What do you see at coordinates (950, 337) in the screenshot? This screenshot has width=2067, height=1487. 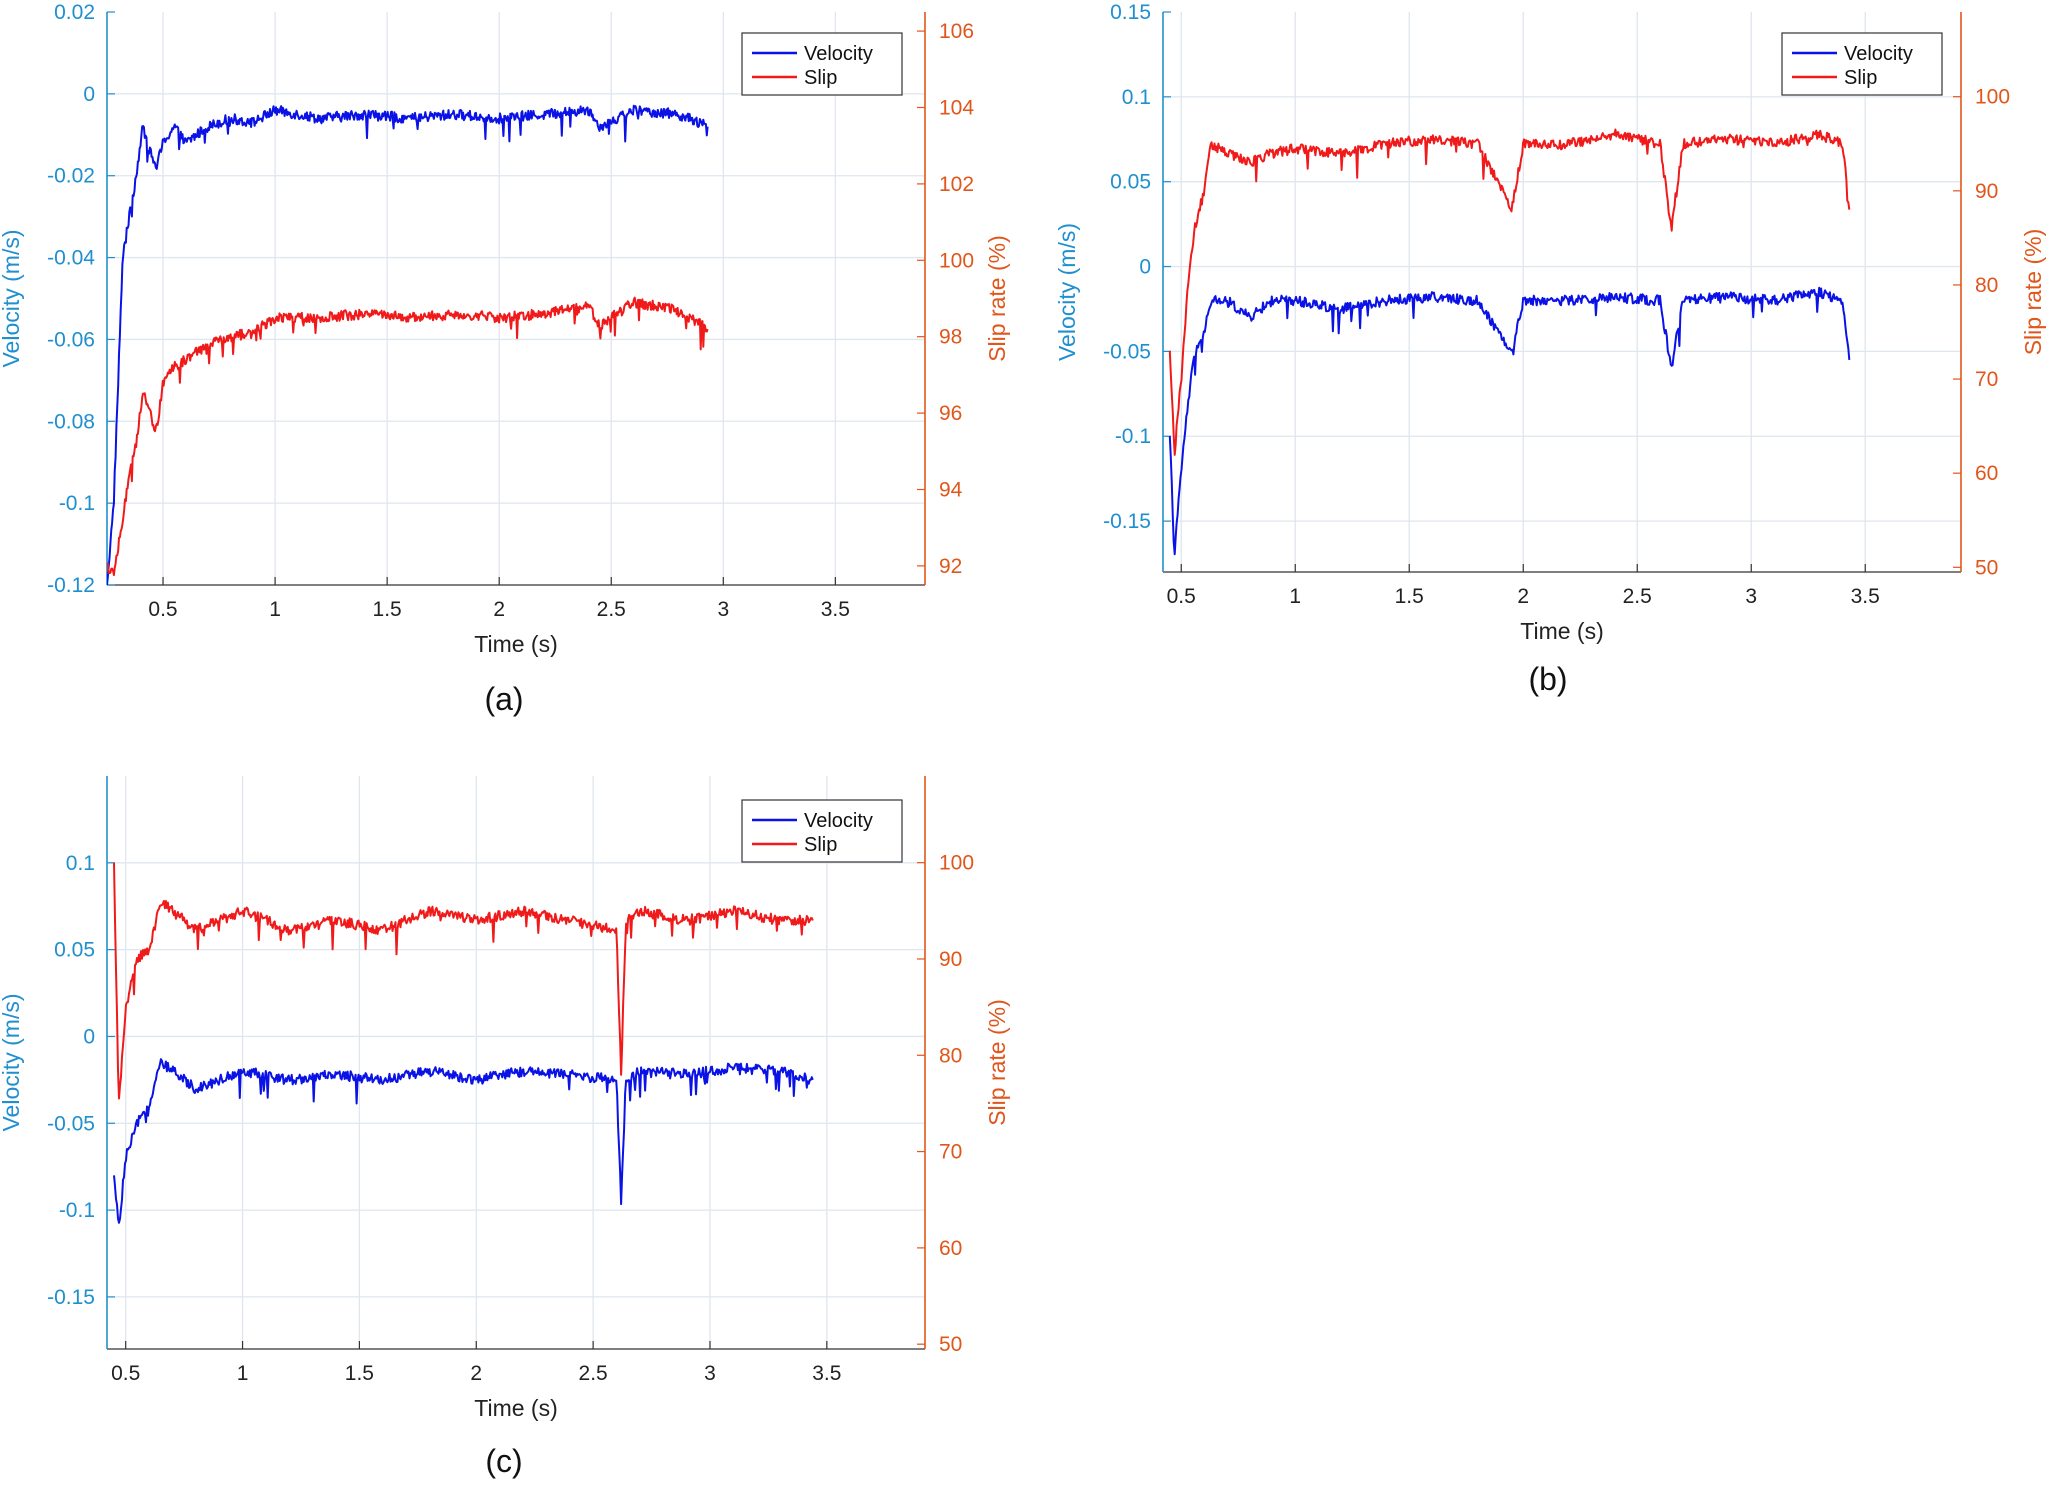 I see `y2-tick-label: 98` at bounding box center [950, 337].